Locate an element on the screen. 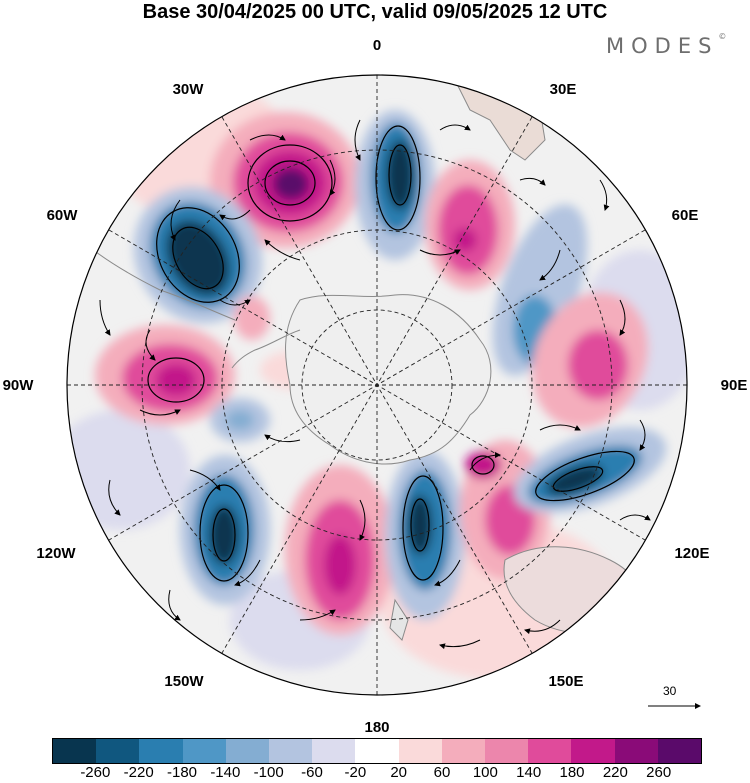 Image resolution: width=750 pixels, height=783 pixels. lon-label-30e: 30E is located at coordinates (563, 89).